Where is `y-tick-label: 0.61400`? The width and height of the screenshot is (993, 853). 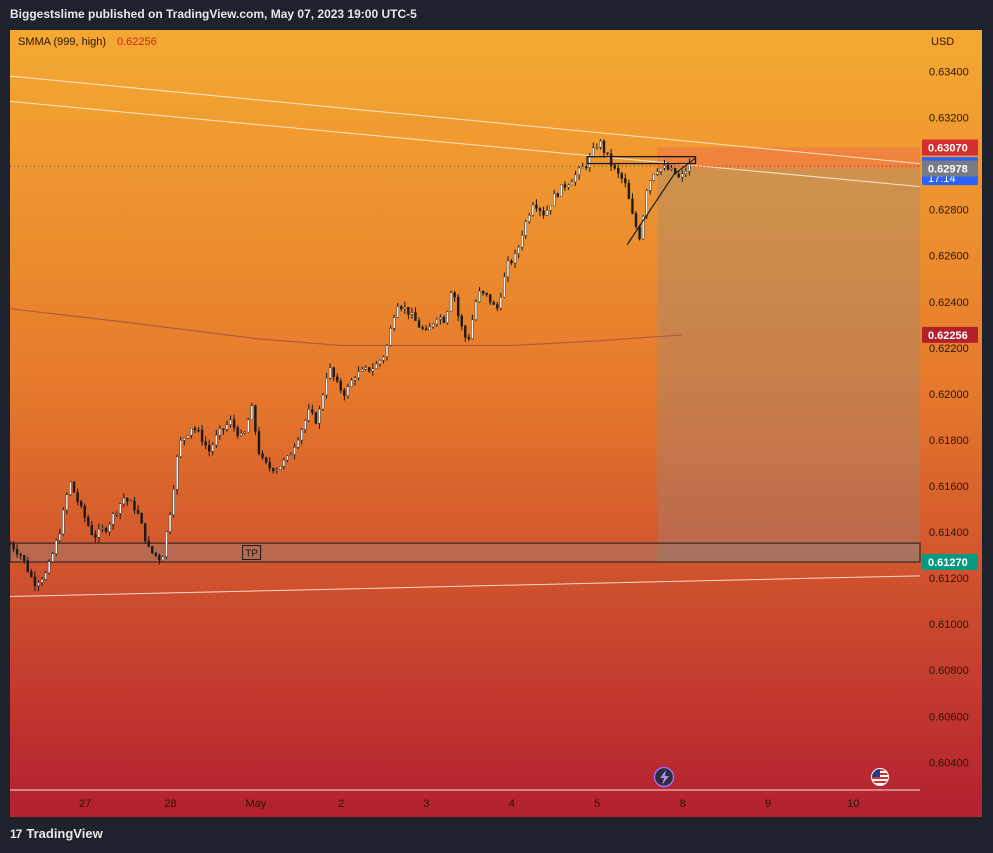
y-tick-label: 0.61400 is located at coordinates (949, 533).